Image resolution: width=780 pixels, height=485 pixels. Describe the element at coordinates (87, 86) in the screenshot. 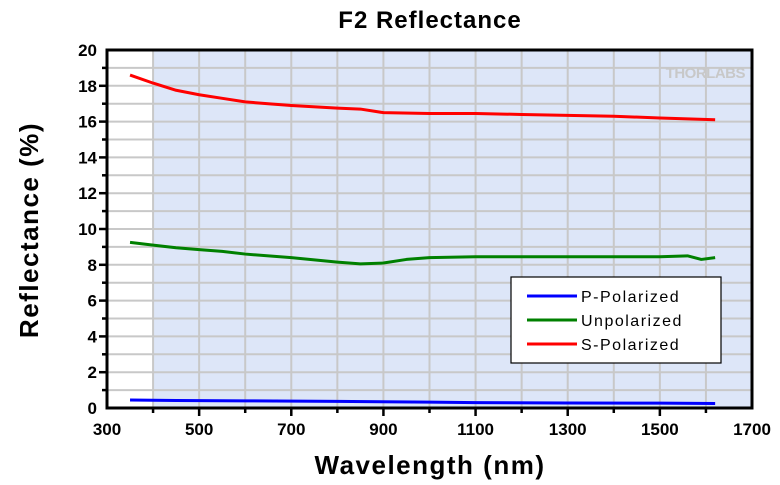

I see `y-tick-label: 18` at that location.